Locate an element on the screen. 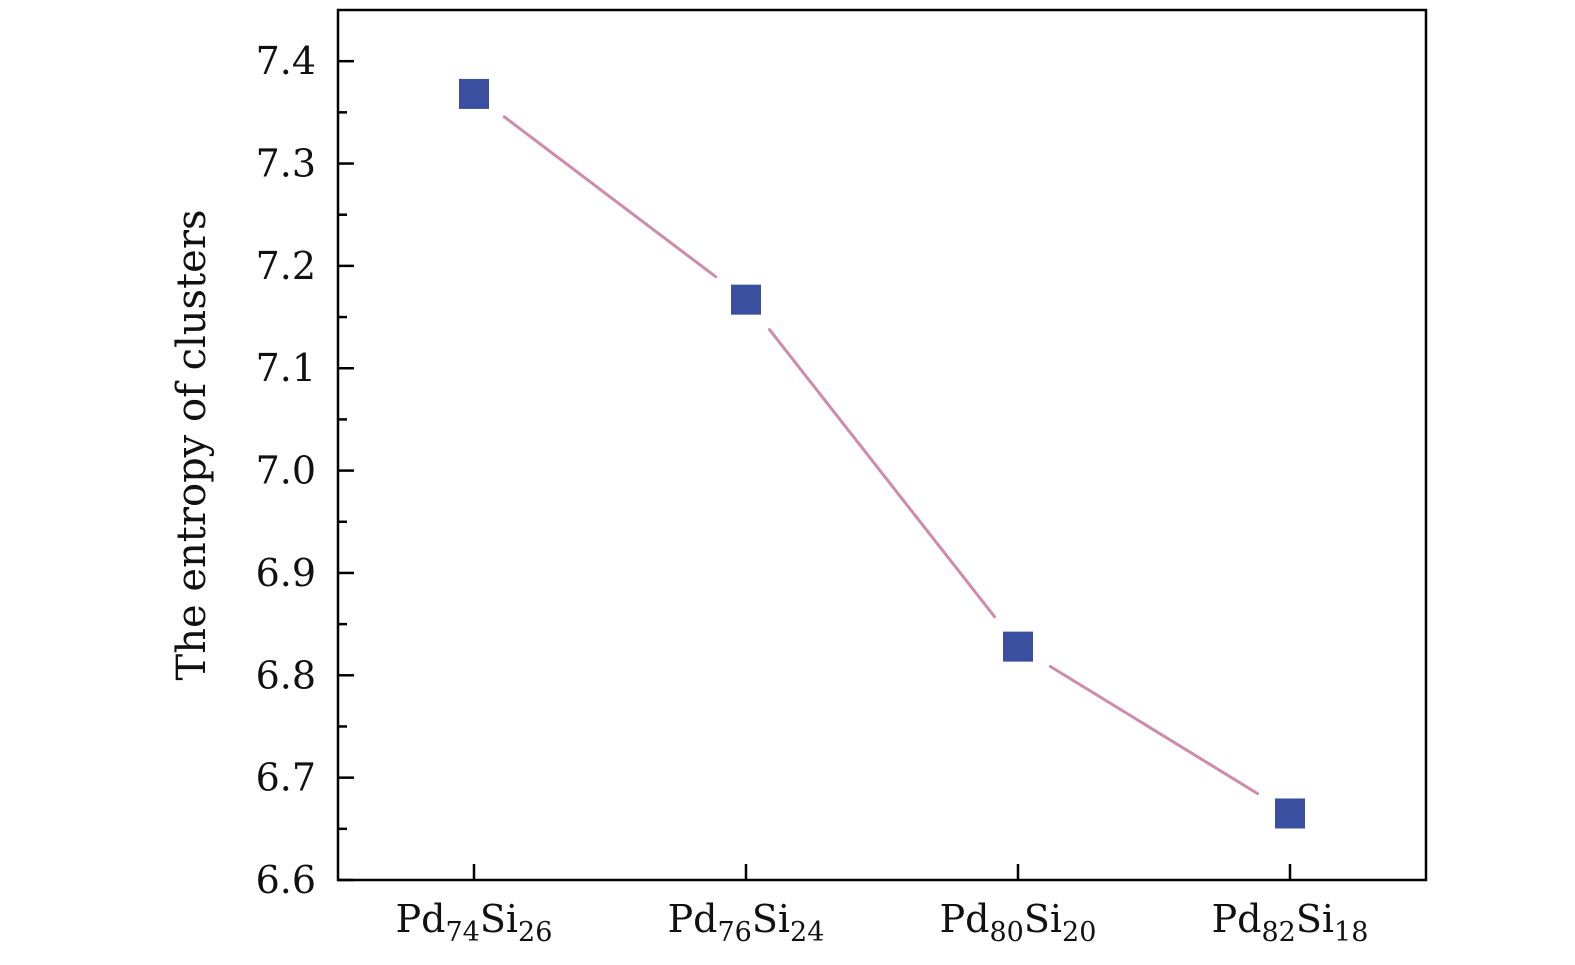 The height and width of the screenshot is (965, 1575). y-tick-label: 7.0 is located at coordinates (286, 471).